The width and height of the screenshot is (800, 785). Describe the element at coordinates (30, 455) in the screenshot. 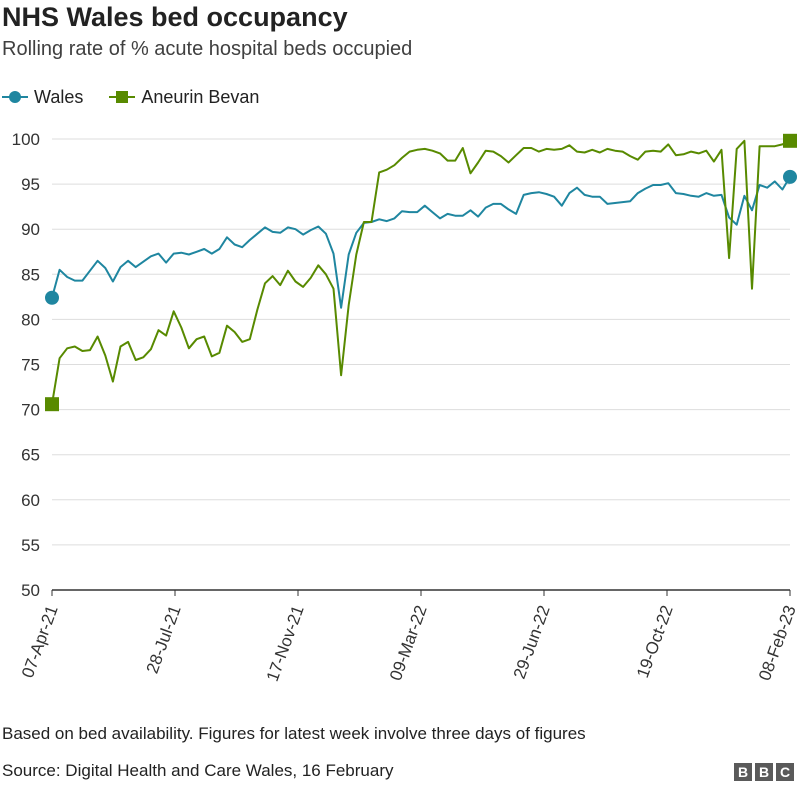

I see `y-tick-label: 65` at that location.